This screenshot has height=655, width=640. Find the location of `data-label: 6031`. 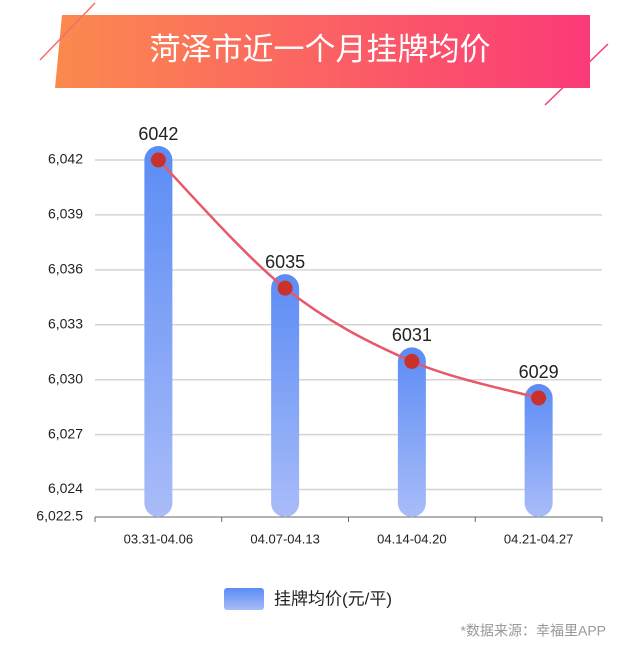

data-label: 6031 is located at coordinates (412, 335).